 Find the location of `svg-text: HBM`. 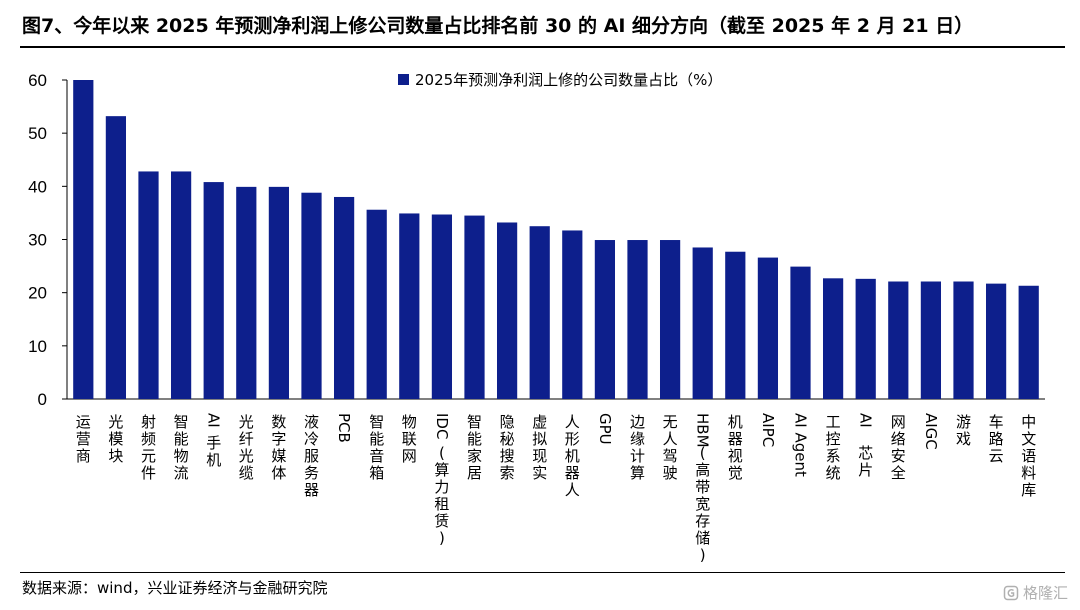

svg-text: HBM is located at coordinates (703, 430).